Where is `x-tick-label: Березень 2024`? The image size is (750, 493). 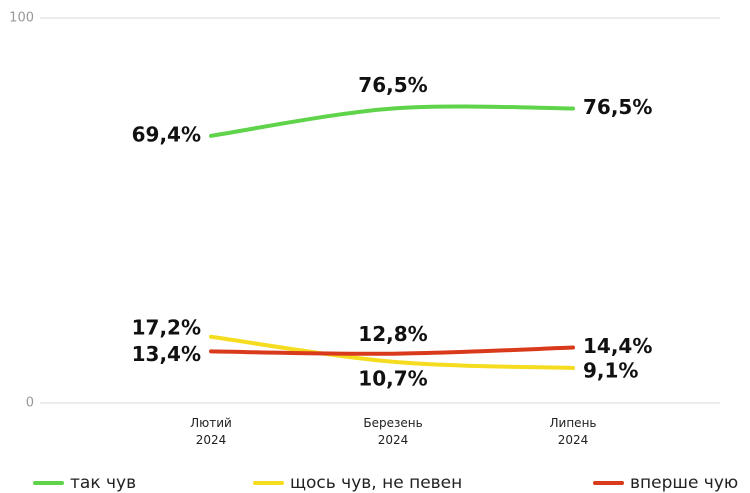
x-tick-label: Березень 2024 is located at coordinates (392, 431).